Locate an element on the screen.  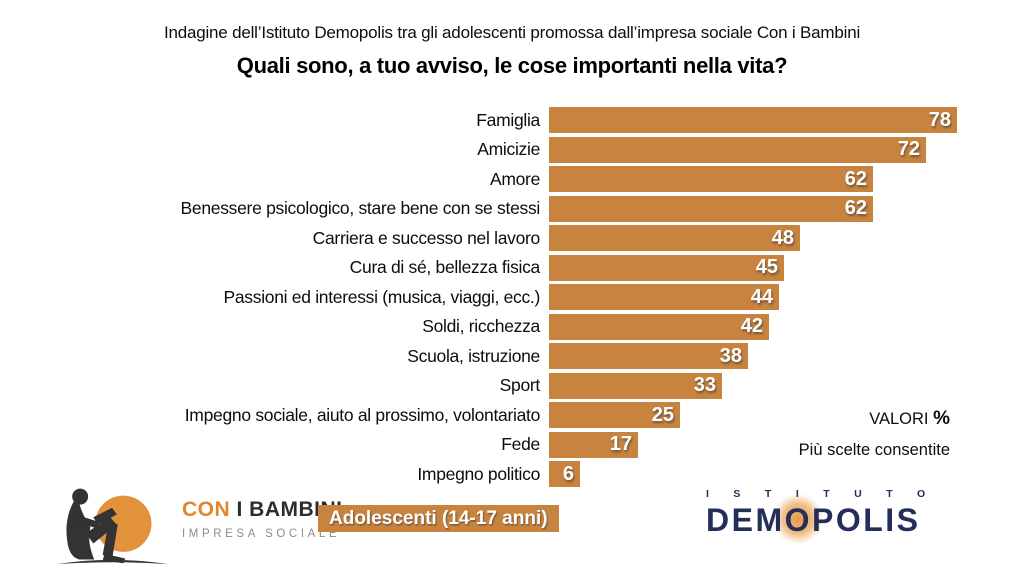
bar-row: Amicizie 72 is located at coordinates (512, 149).